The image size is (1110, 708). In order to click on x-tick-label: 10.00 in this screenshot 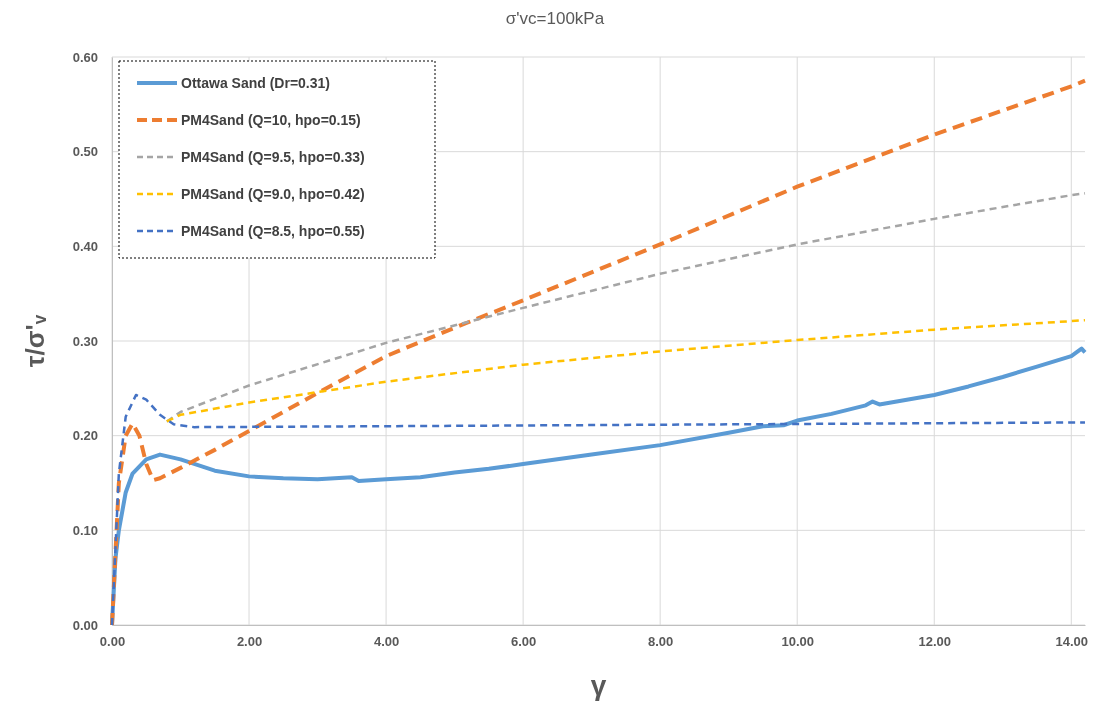, I will do `click(797, 642)`.